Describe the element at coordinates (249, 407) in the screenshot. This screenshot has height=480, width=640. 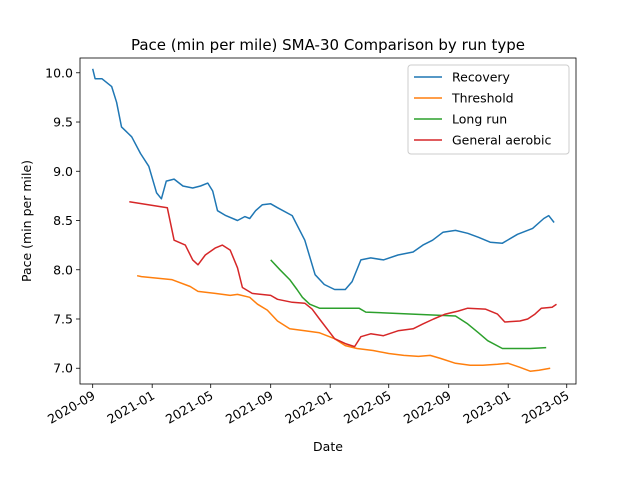
I see `x-tick-label: 2021-09` at that location.